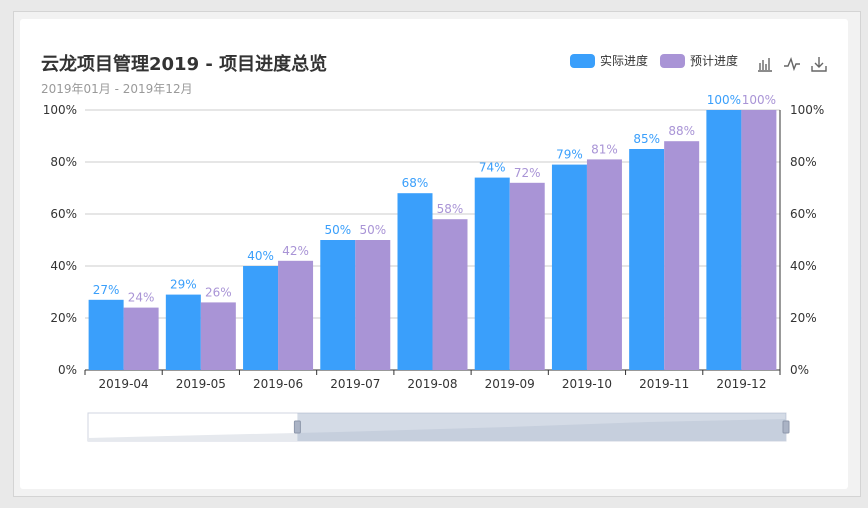 Image resolution: width=868 pixels, height=508 pixels. What do you see at coordinates (124, 384) in the screenshot?
I see `x-tick-label: 2019-04` at bounding box center [124, 384].